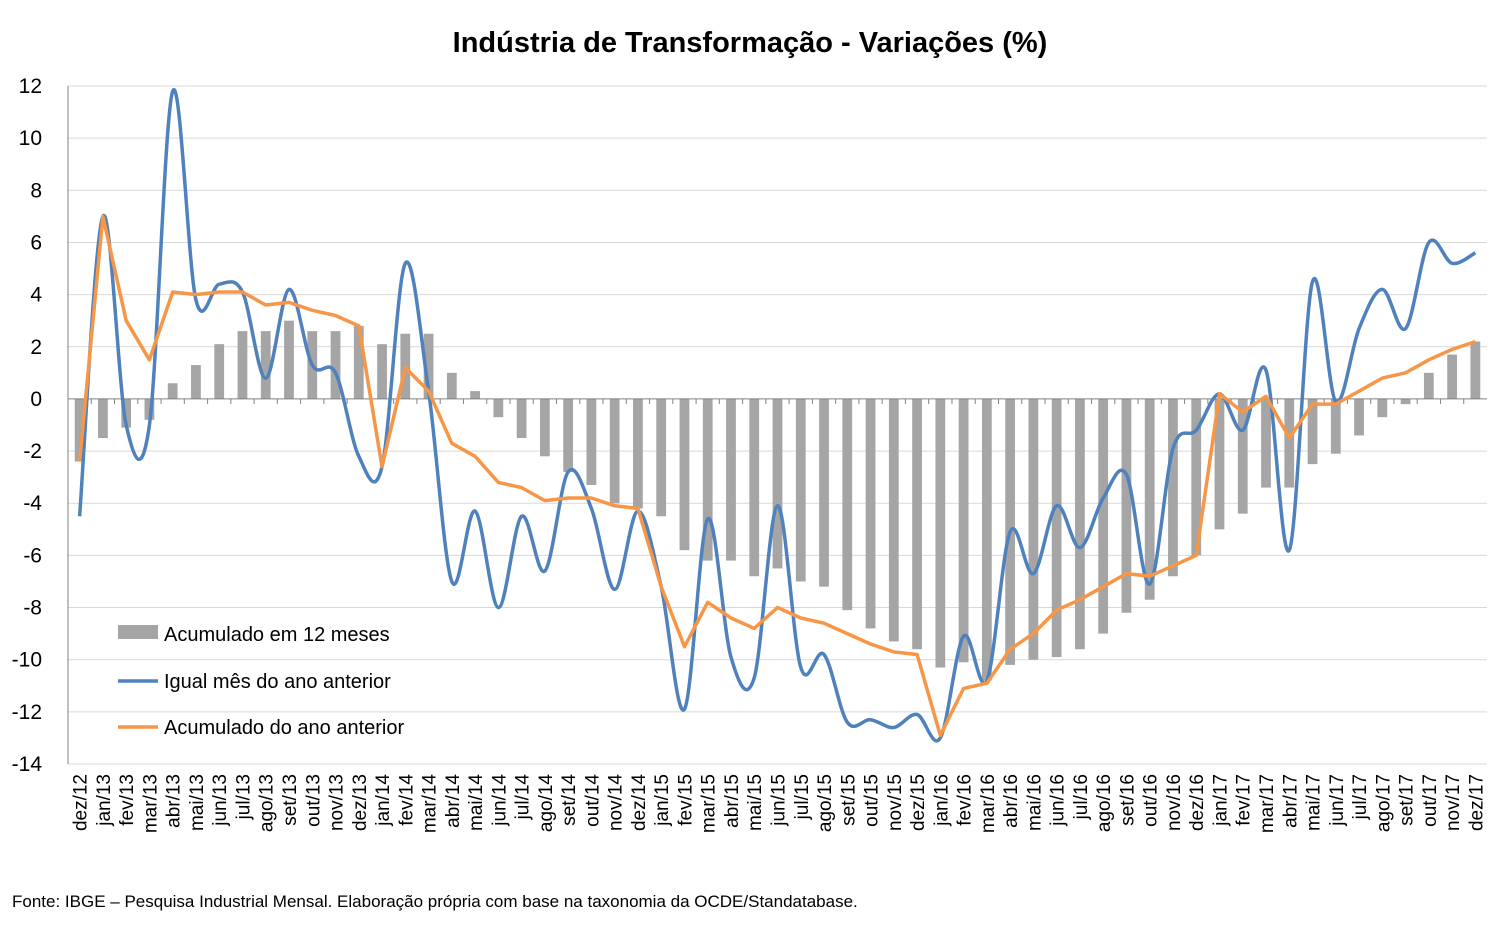 Image resolution: width=1500 pixels, height=927 pixels. I want to click on x-tick-label: dez/17, so click(1476, 802).